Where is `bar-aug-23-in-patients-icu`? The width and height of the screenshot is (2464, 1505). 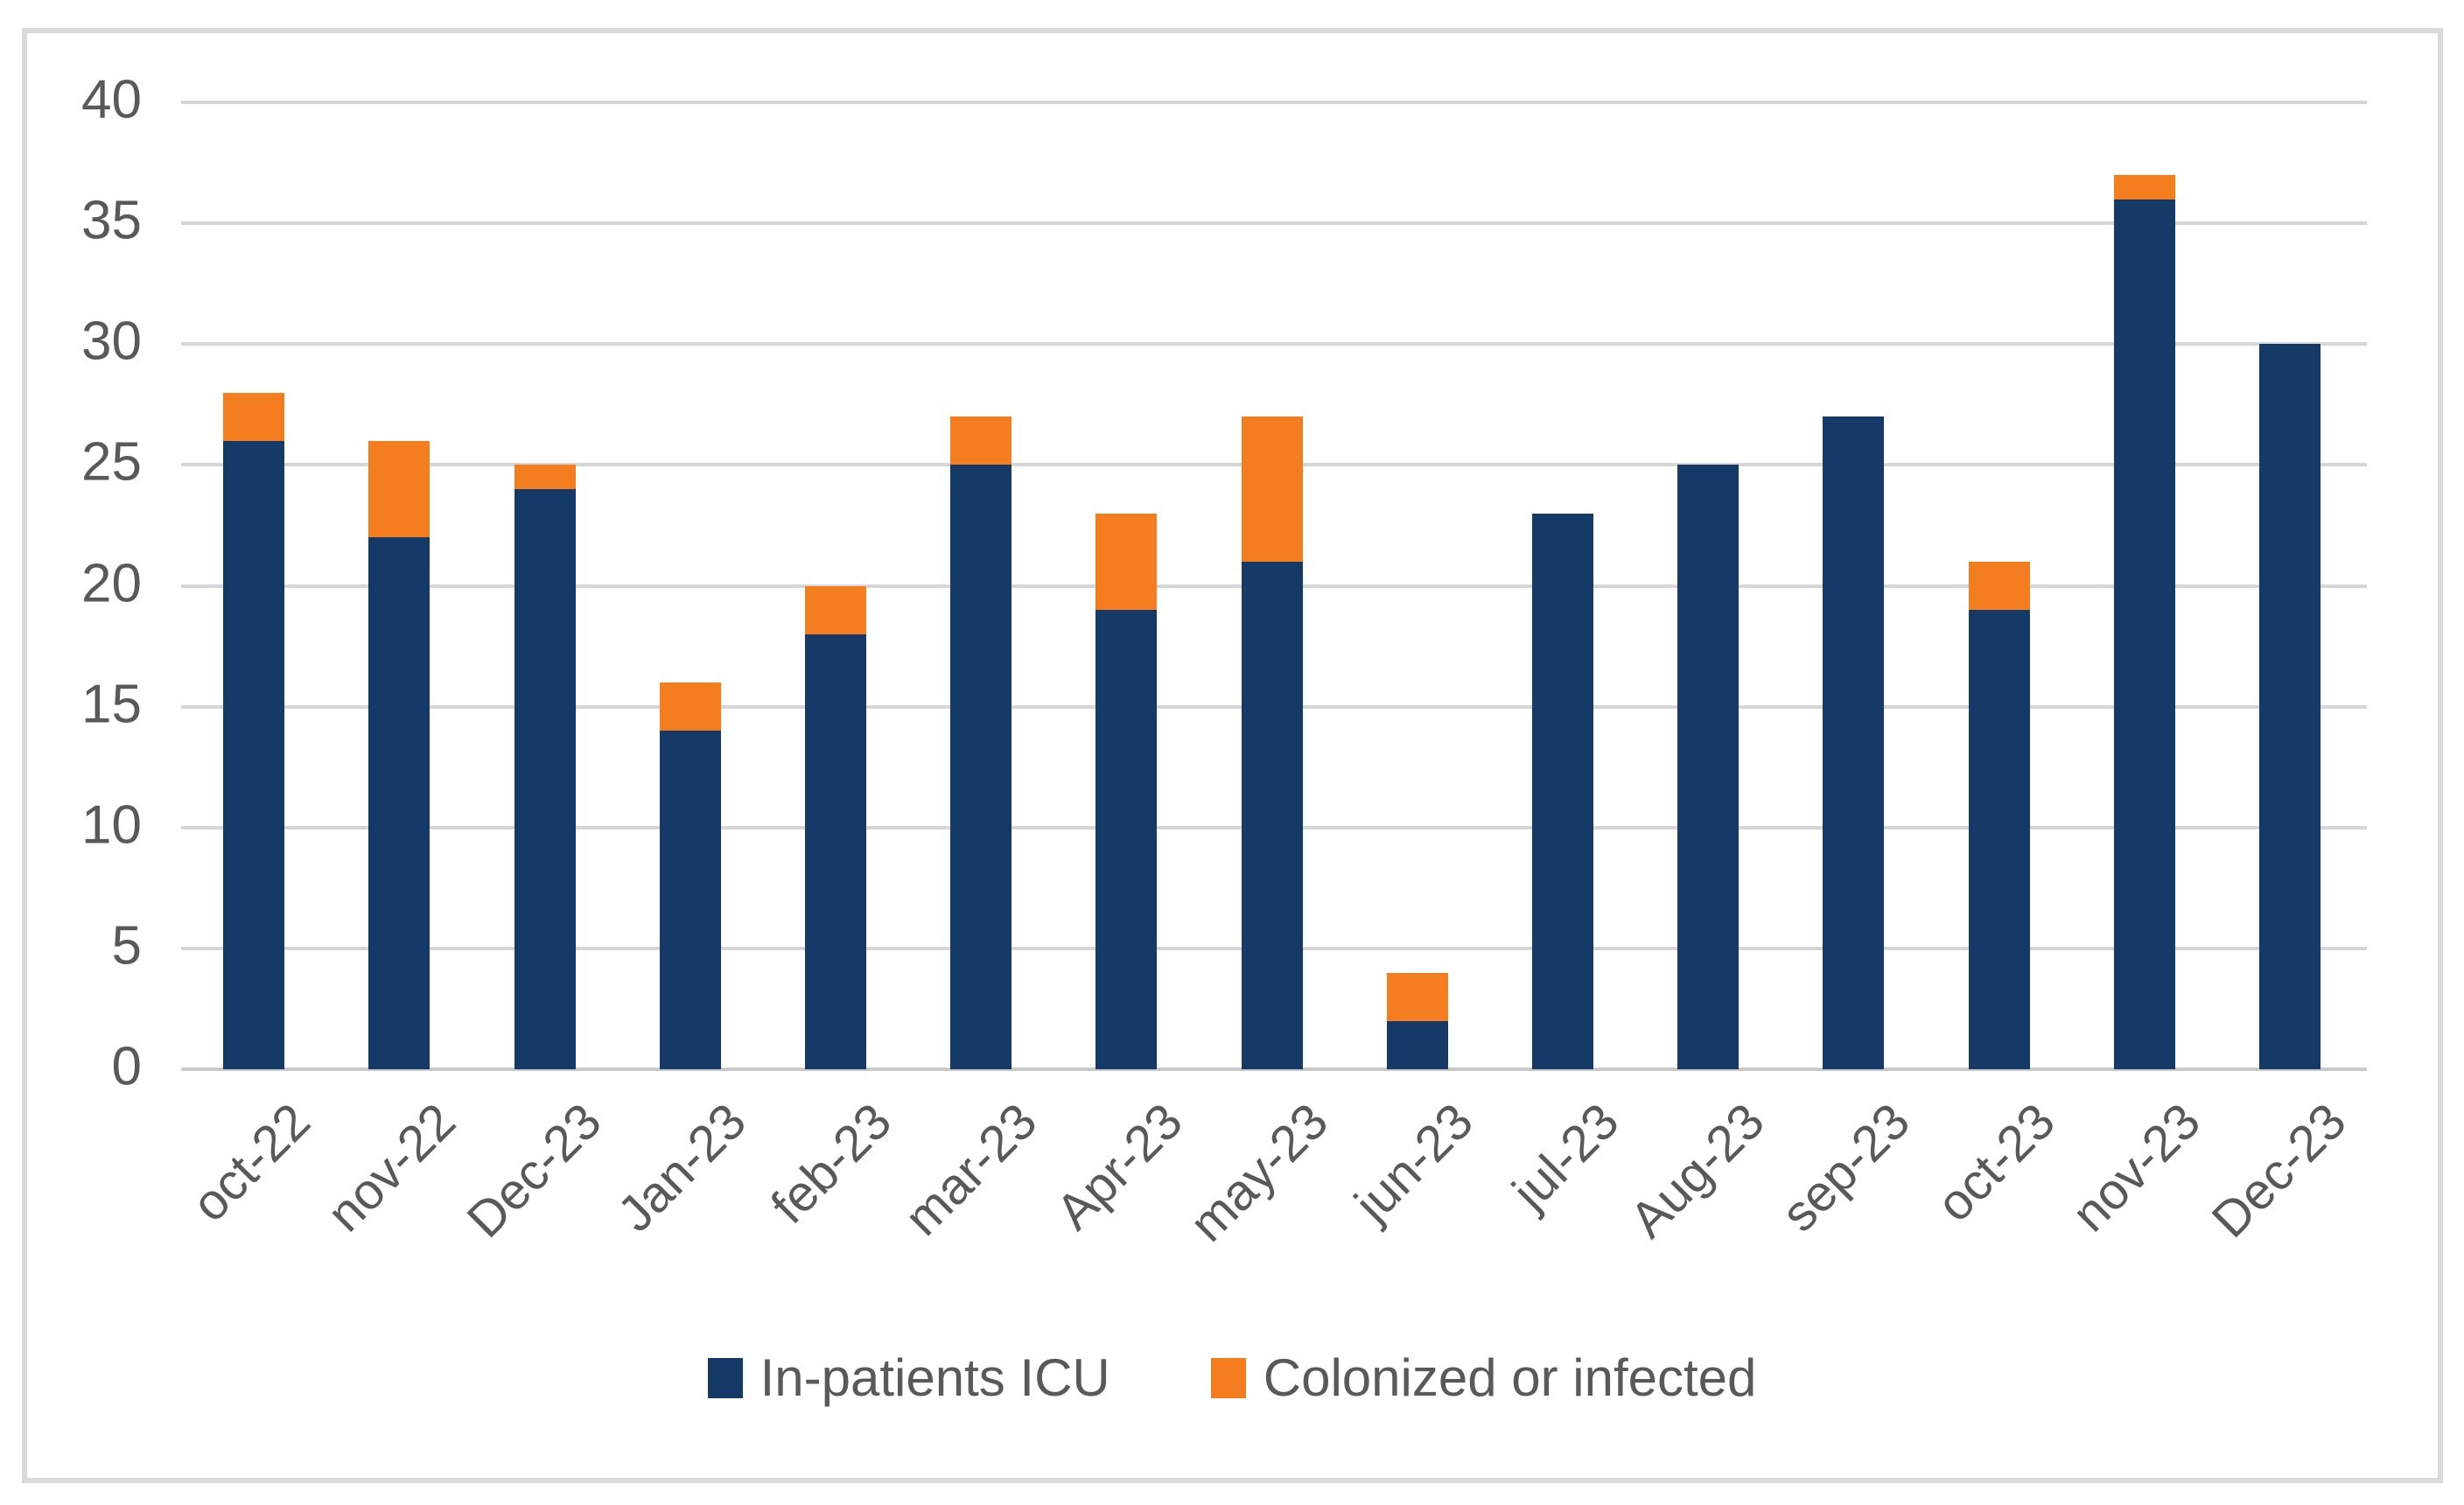
bar-aug-23-in-patients-icu is located at coordinates (1708, 767).